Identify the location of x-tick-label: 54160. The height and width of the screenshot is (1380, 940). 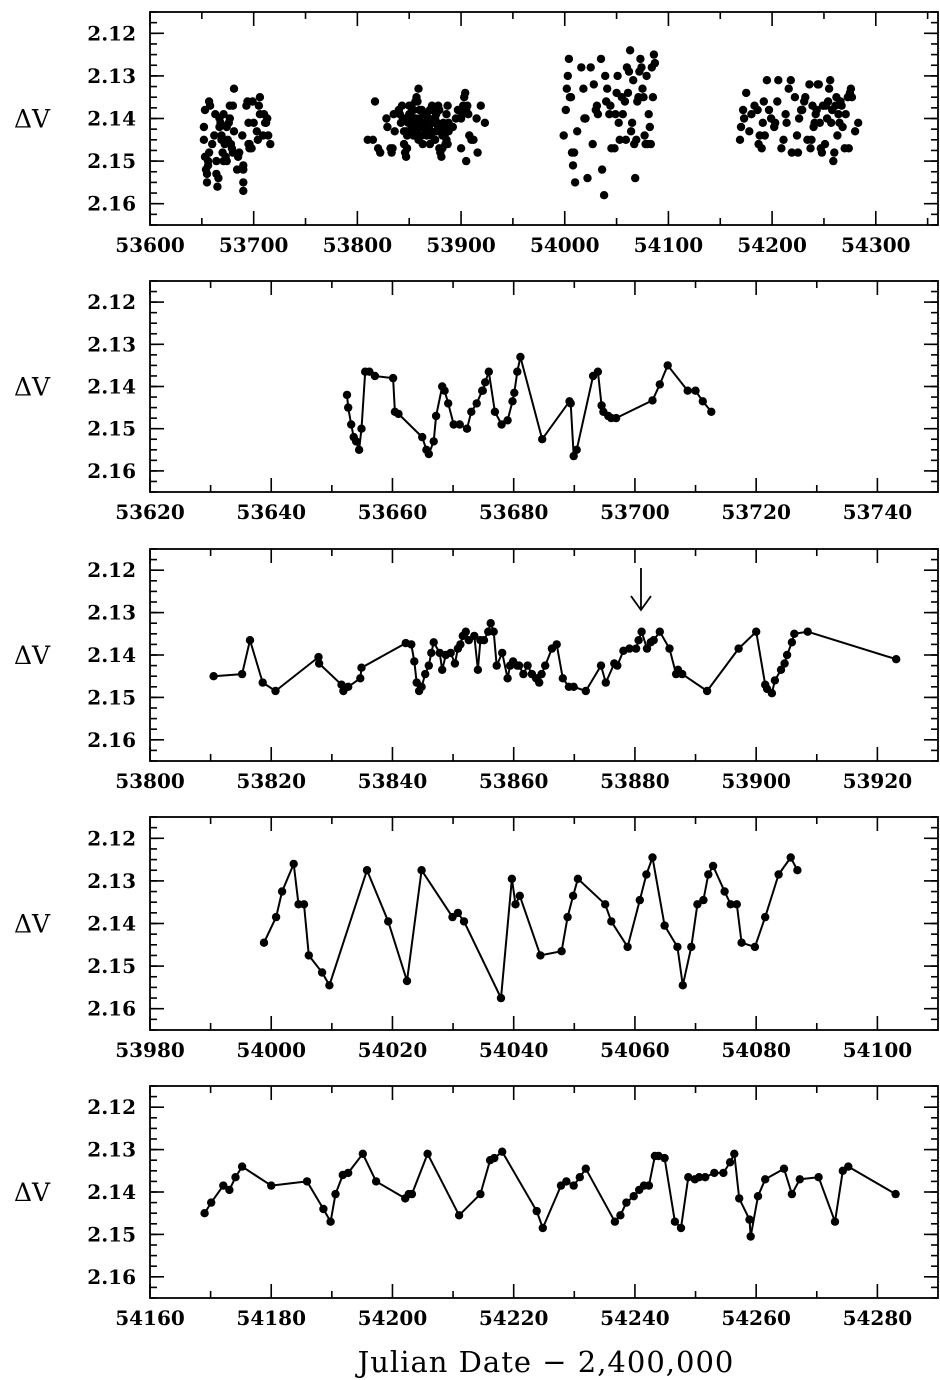
(150, 1318).